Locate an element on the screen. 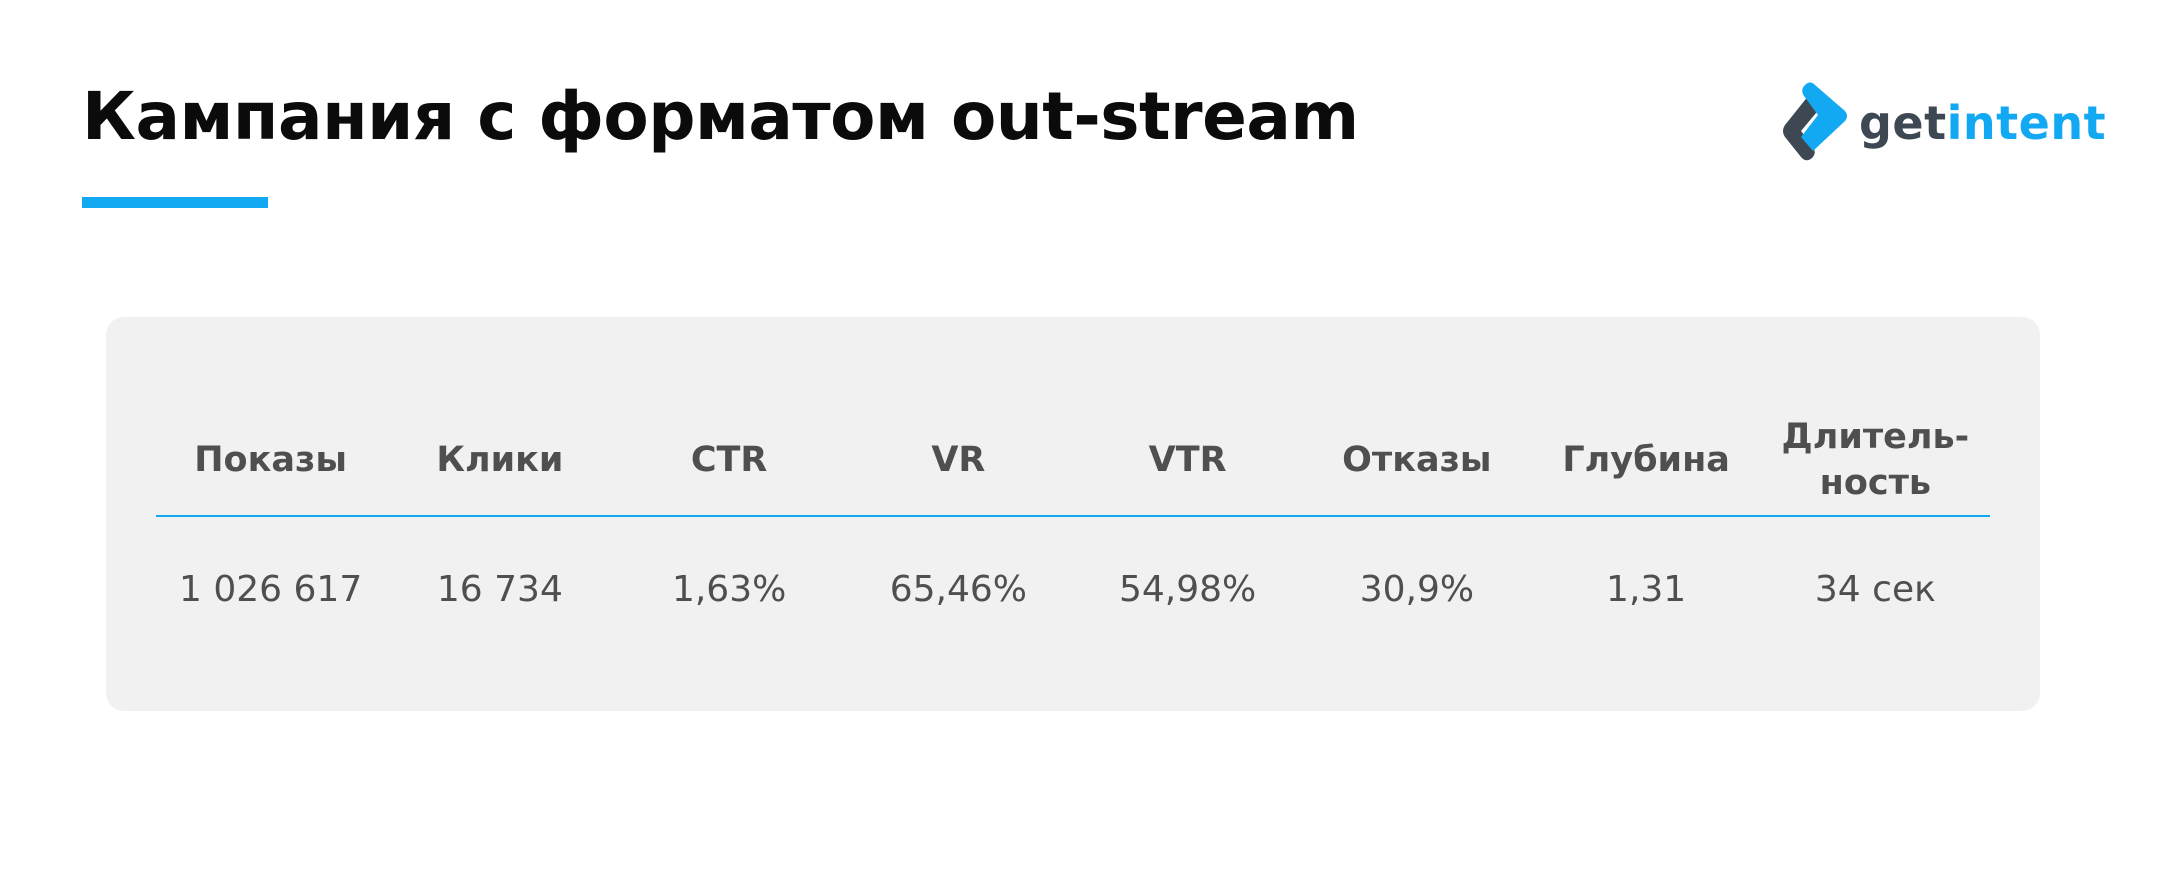  header-line: ность is located at coordinates (1875, 483).